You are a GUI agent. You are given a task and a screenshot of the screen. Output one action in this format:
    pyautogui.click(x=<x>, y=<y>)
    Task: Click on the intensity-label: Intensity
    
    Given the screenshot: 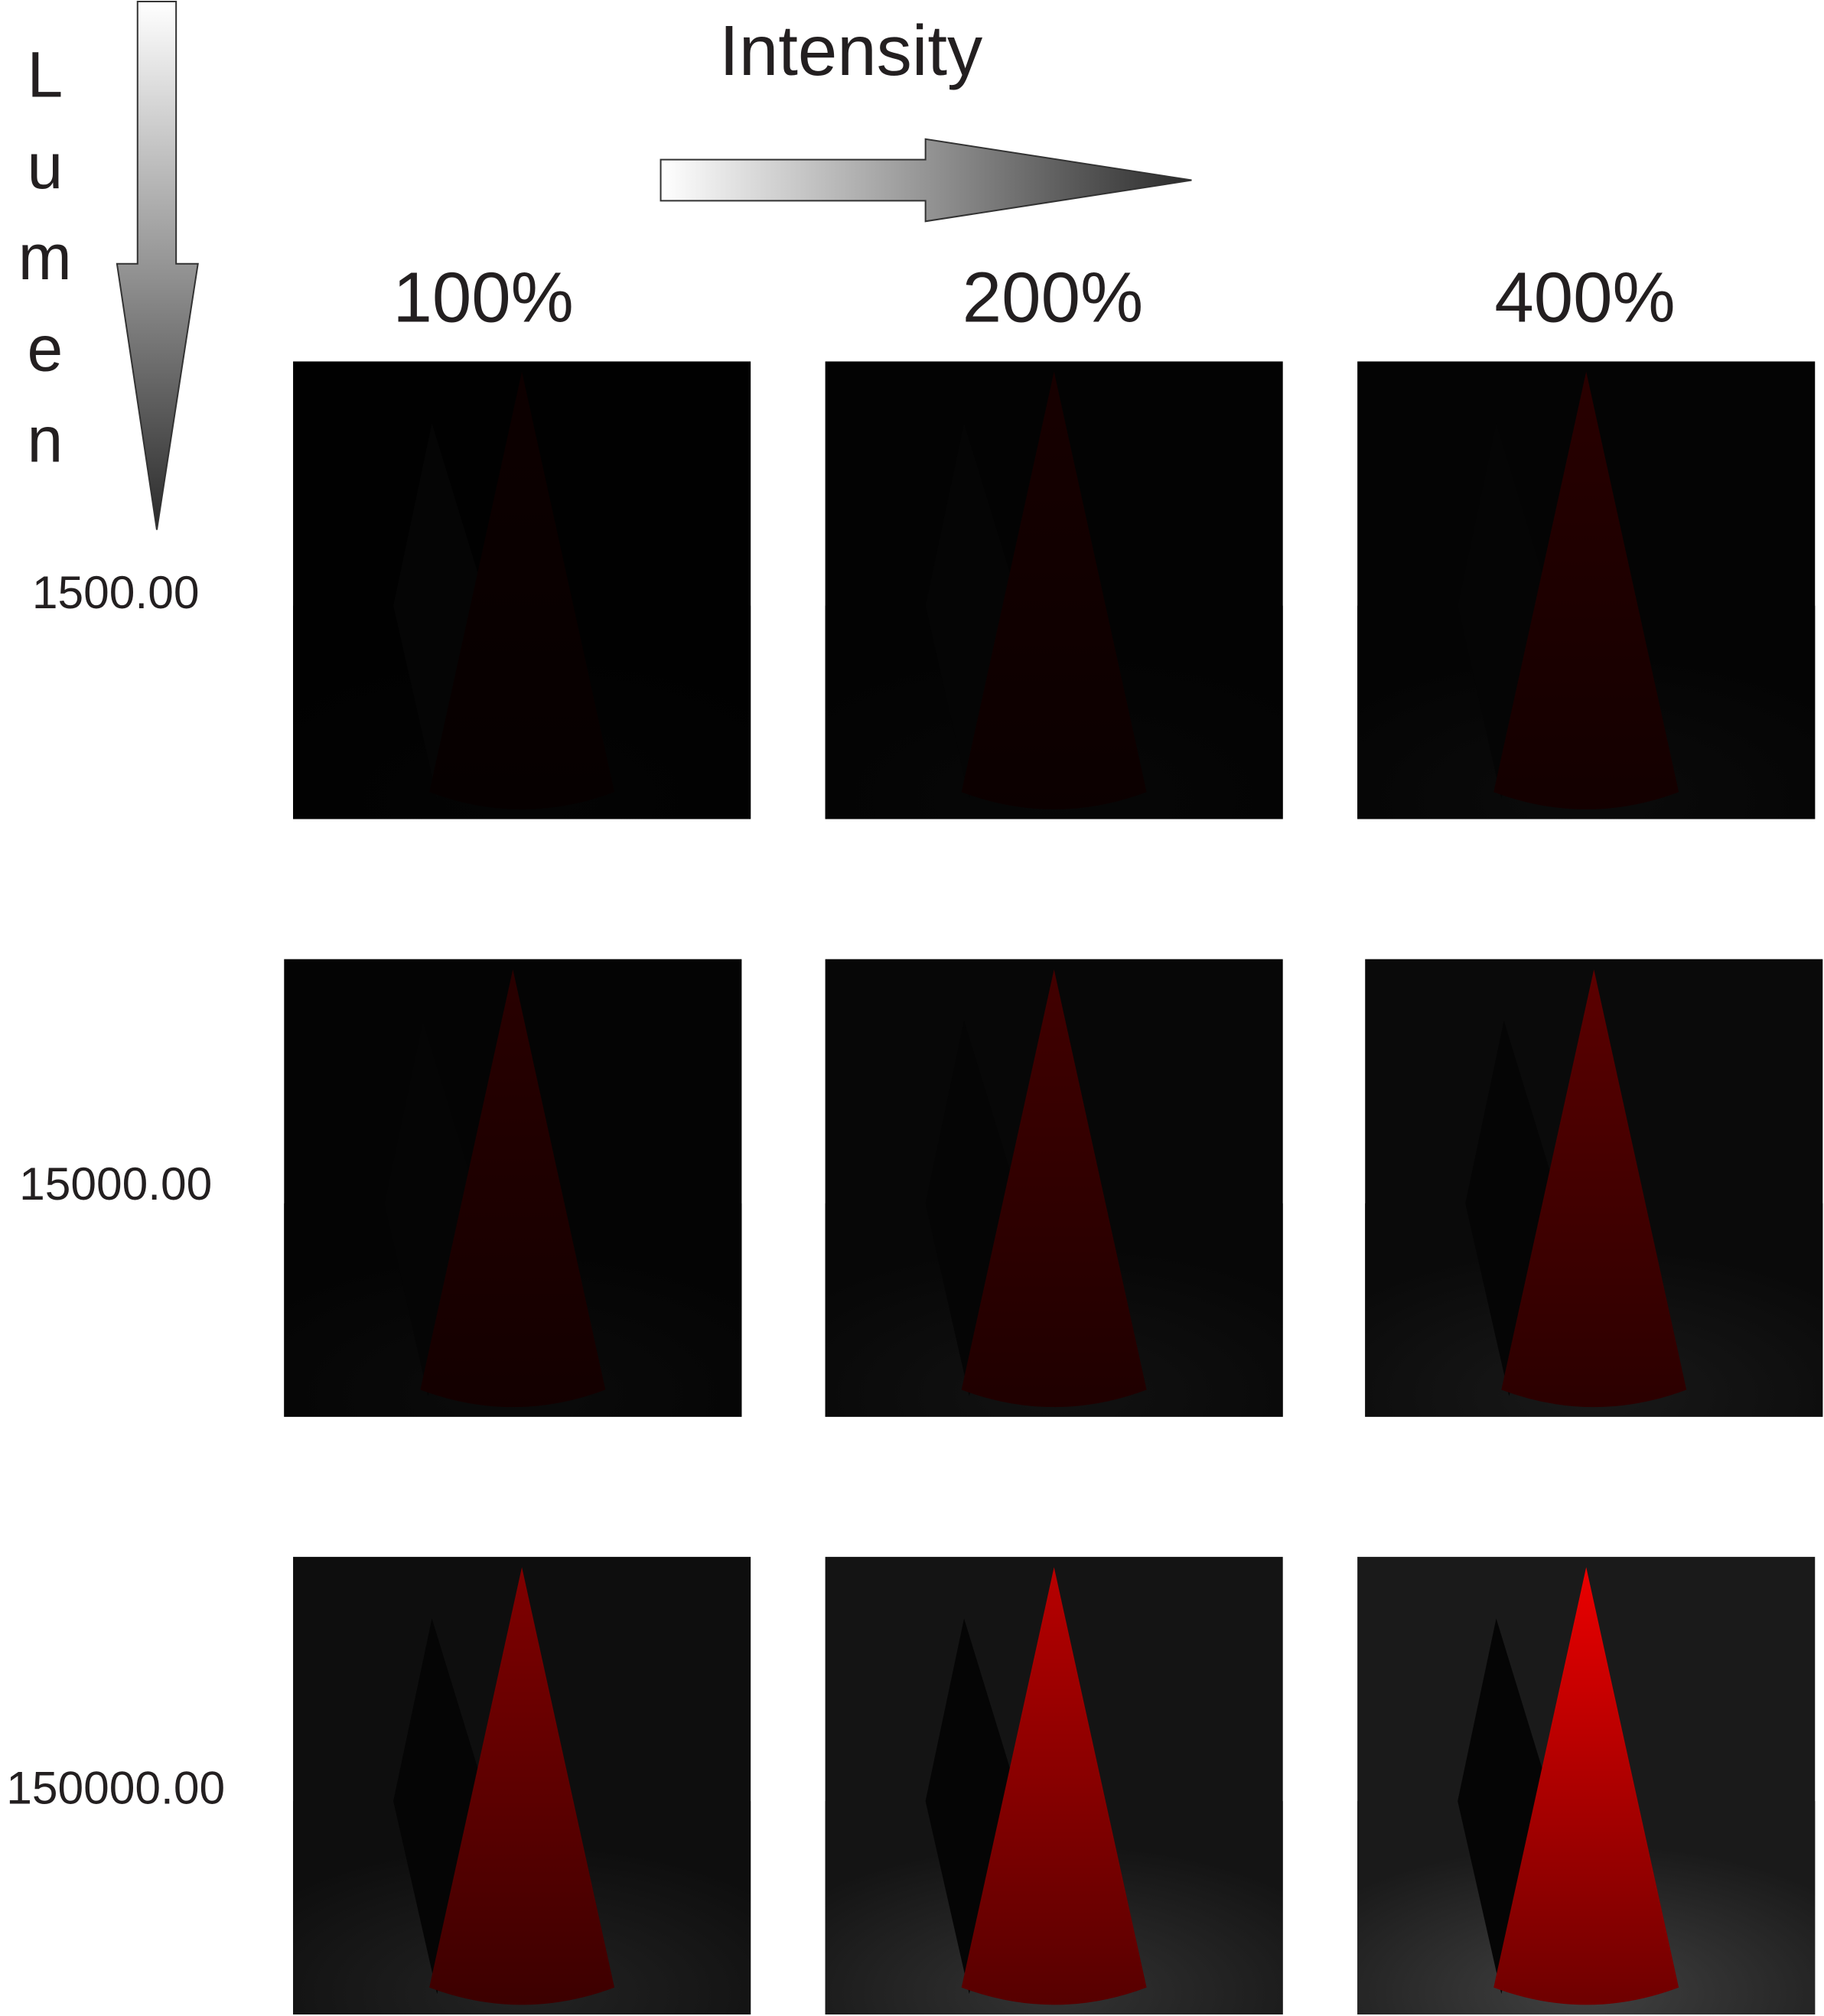 What is the action you would take?
    pyautogui.click(x=851, y=51)
    